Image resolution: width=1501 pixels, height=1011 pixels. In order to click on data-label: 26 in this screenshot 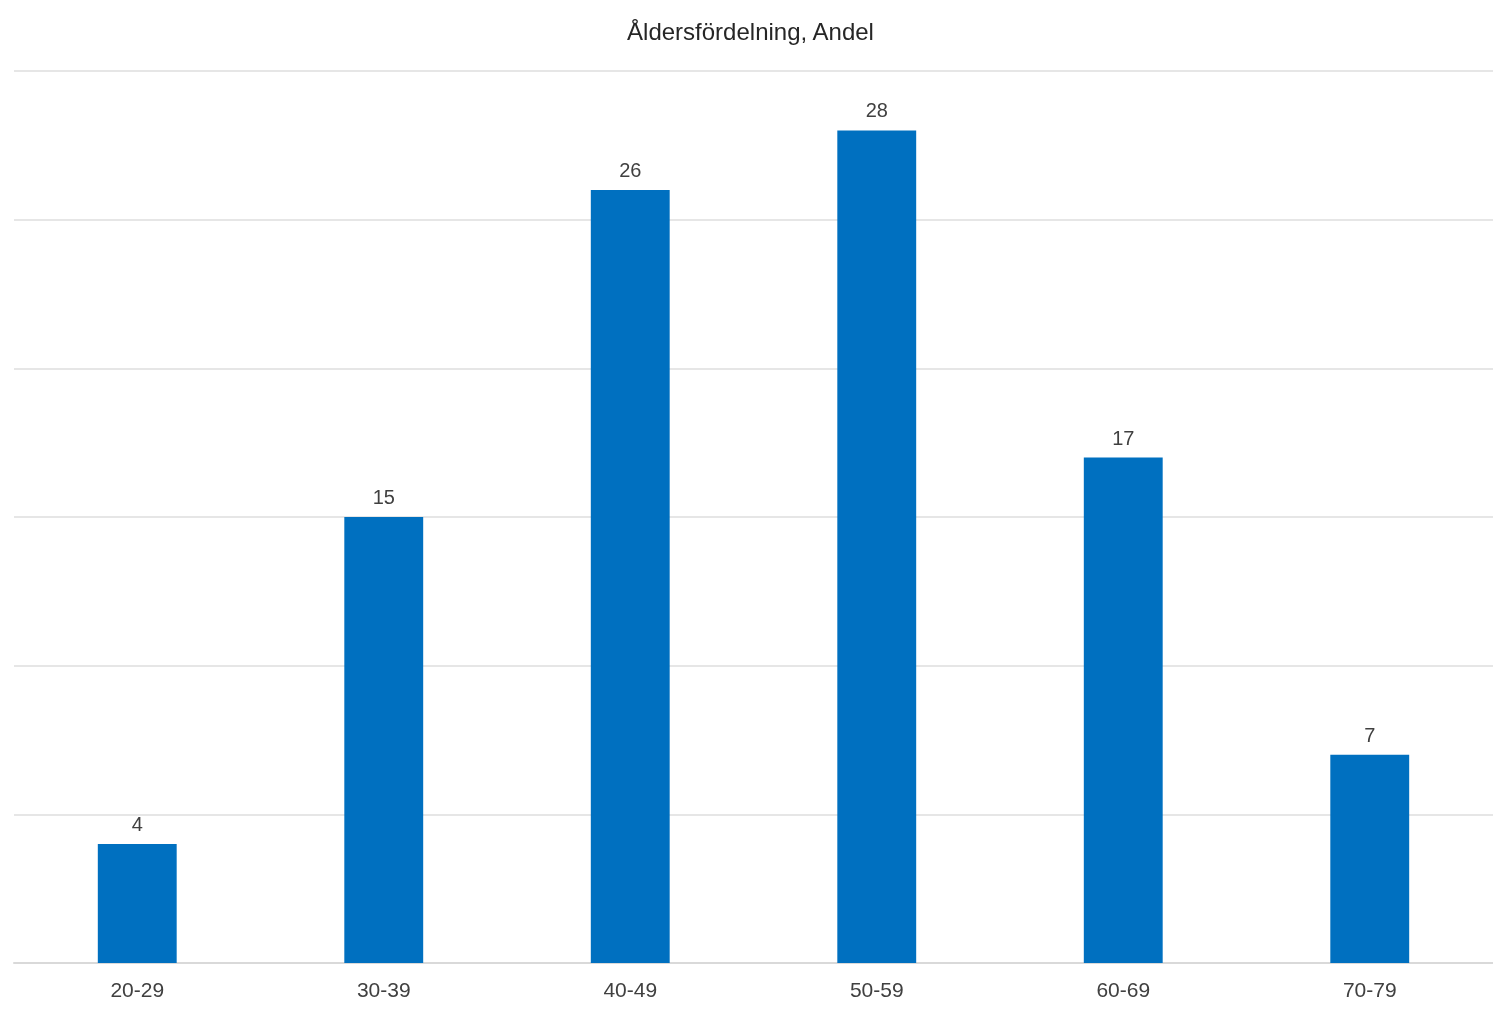, I will do `click(630, 169)`.